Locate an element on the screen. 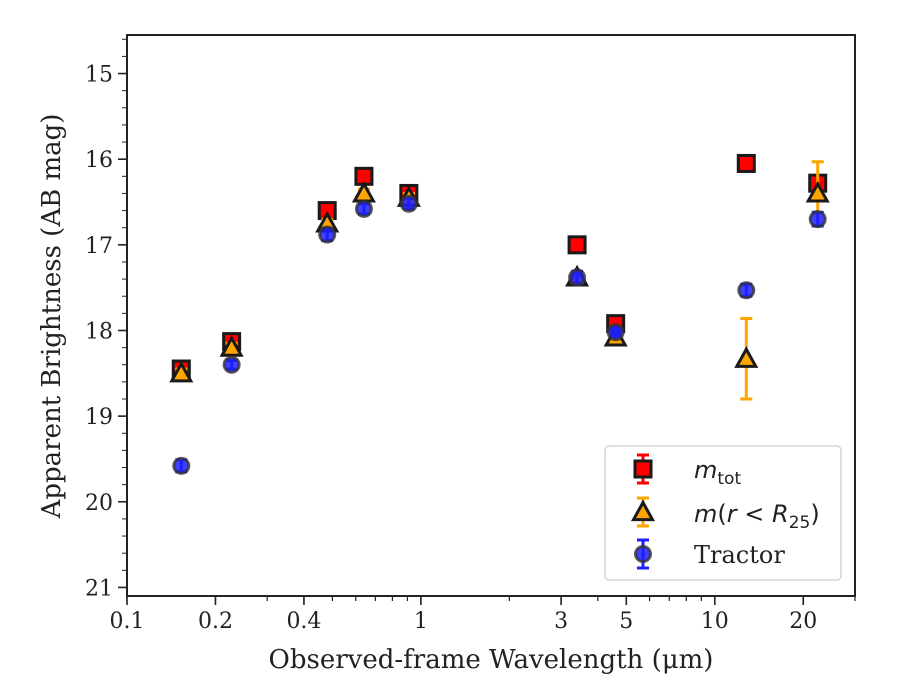  y-tick-label: 15 is located at coordinates (99, 75).